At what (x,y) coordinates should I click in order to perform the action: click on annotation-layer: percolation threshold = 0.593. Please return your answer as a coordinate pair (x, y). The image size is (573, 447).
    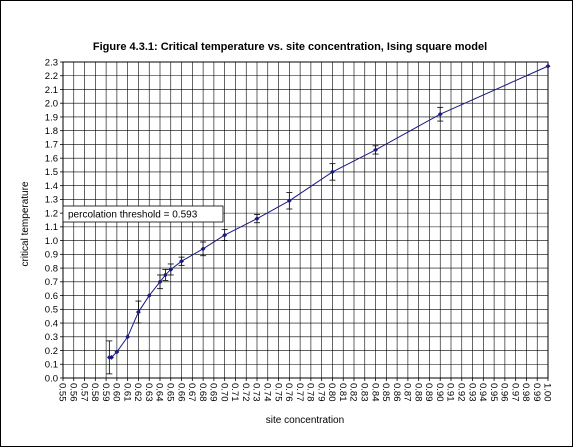
    Looking at the image, I should click on (143, 214).